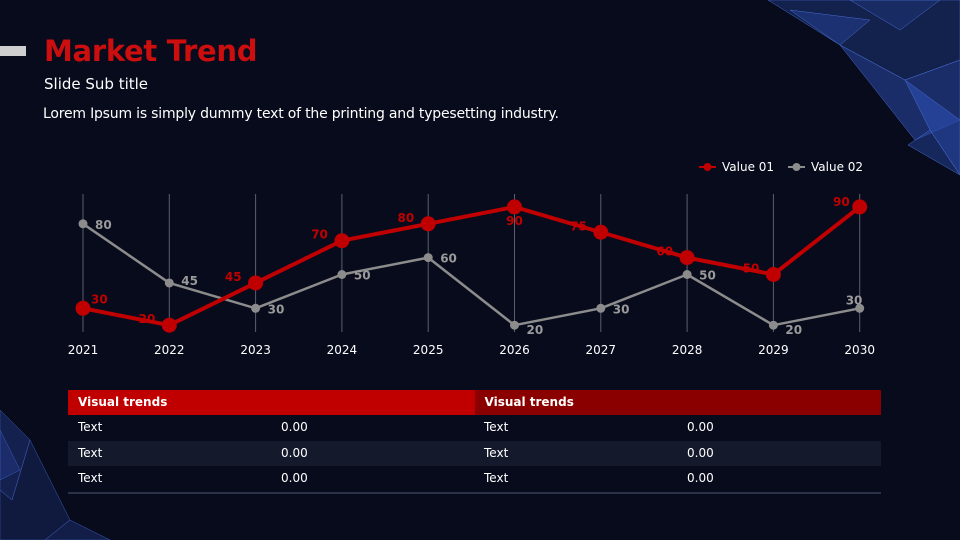  Describe the element at coordinates (664, 252) in the screenshot. I see `series-1-data-label: 60` at that location.